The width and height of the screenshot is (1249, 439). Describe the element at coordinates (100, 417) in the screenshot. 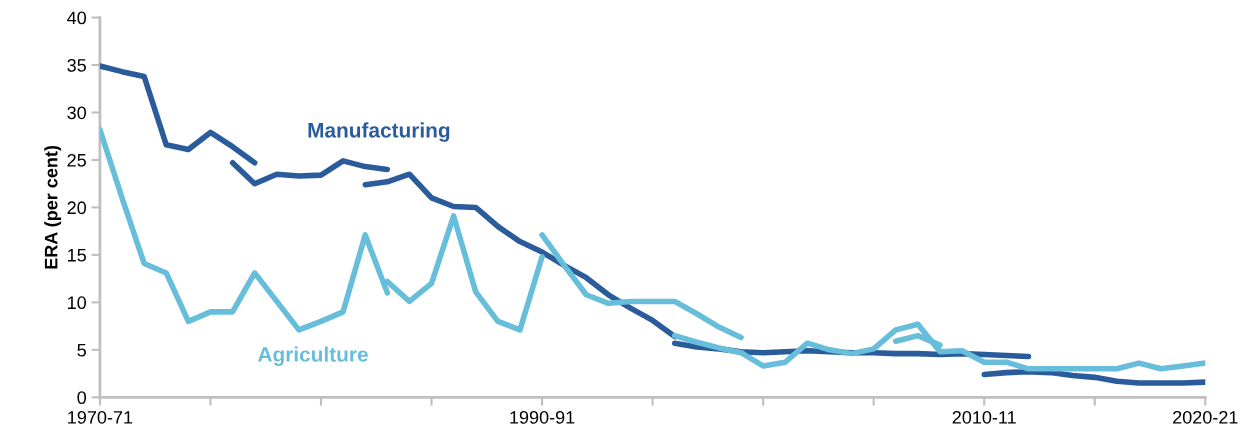

I see `x-tick-label: 1970-71` at that location.